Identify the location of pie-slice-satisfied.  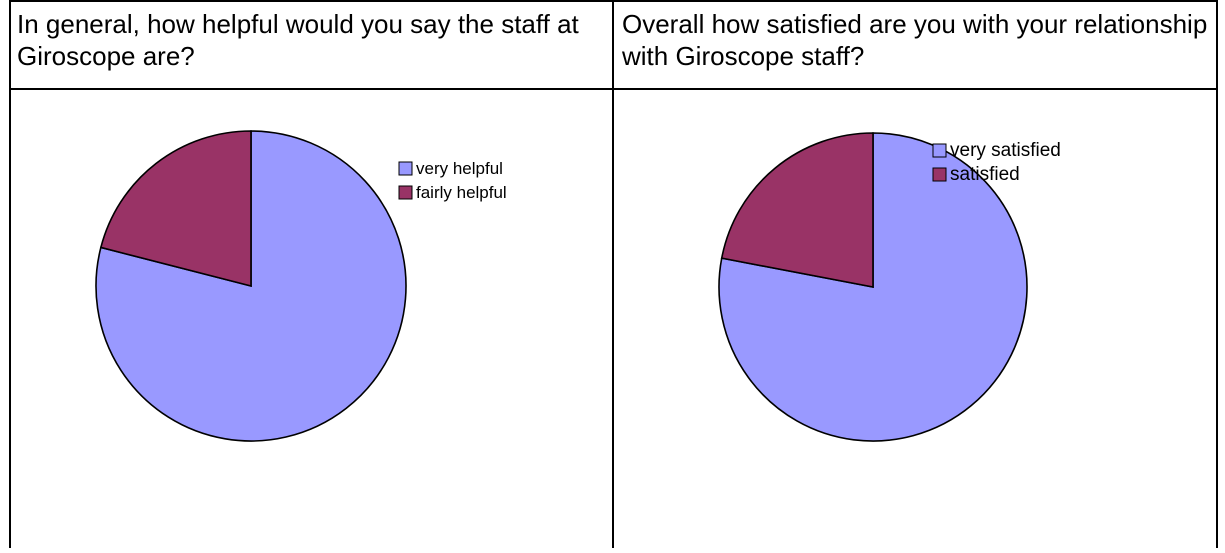
(797, 210).